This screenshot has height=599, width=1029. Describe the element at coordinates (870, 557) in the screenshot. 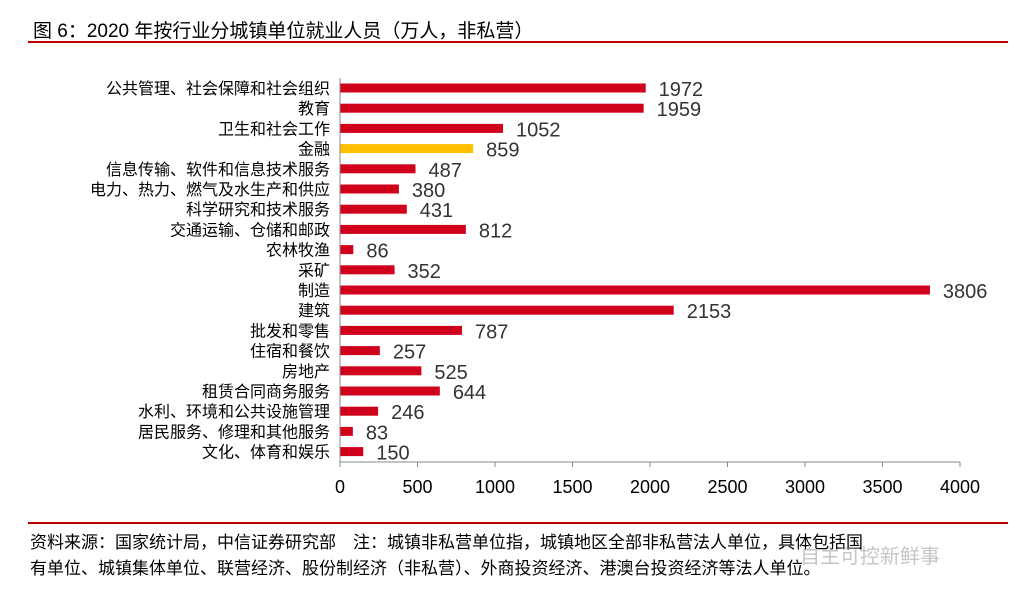

I see `watermark: 自主可控新鲜事` at that location.